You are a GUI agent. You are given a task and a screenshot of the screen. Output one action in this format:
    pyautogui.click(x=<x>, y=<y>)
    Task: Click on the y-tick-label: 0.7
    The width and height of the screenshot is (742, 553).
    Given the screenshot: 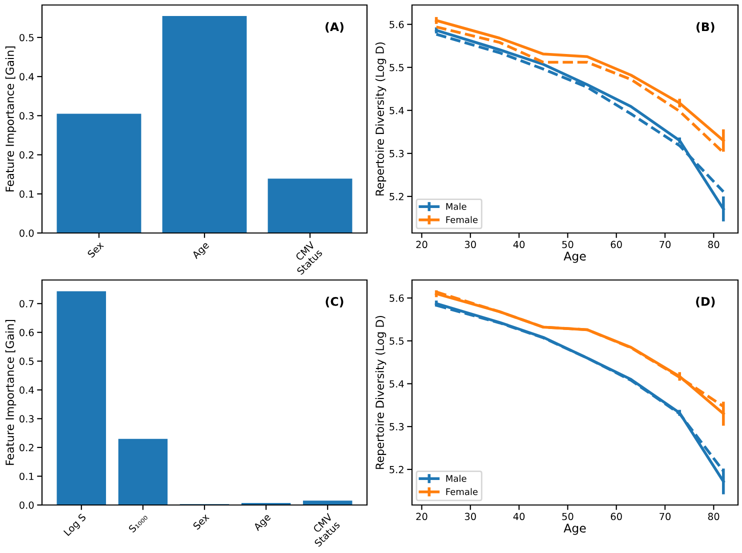 What is the action you would take?
    pyautogui.click(x=27, y=304)
    